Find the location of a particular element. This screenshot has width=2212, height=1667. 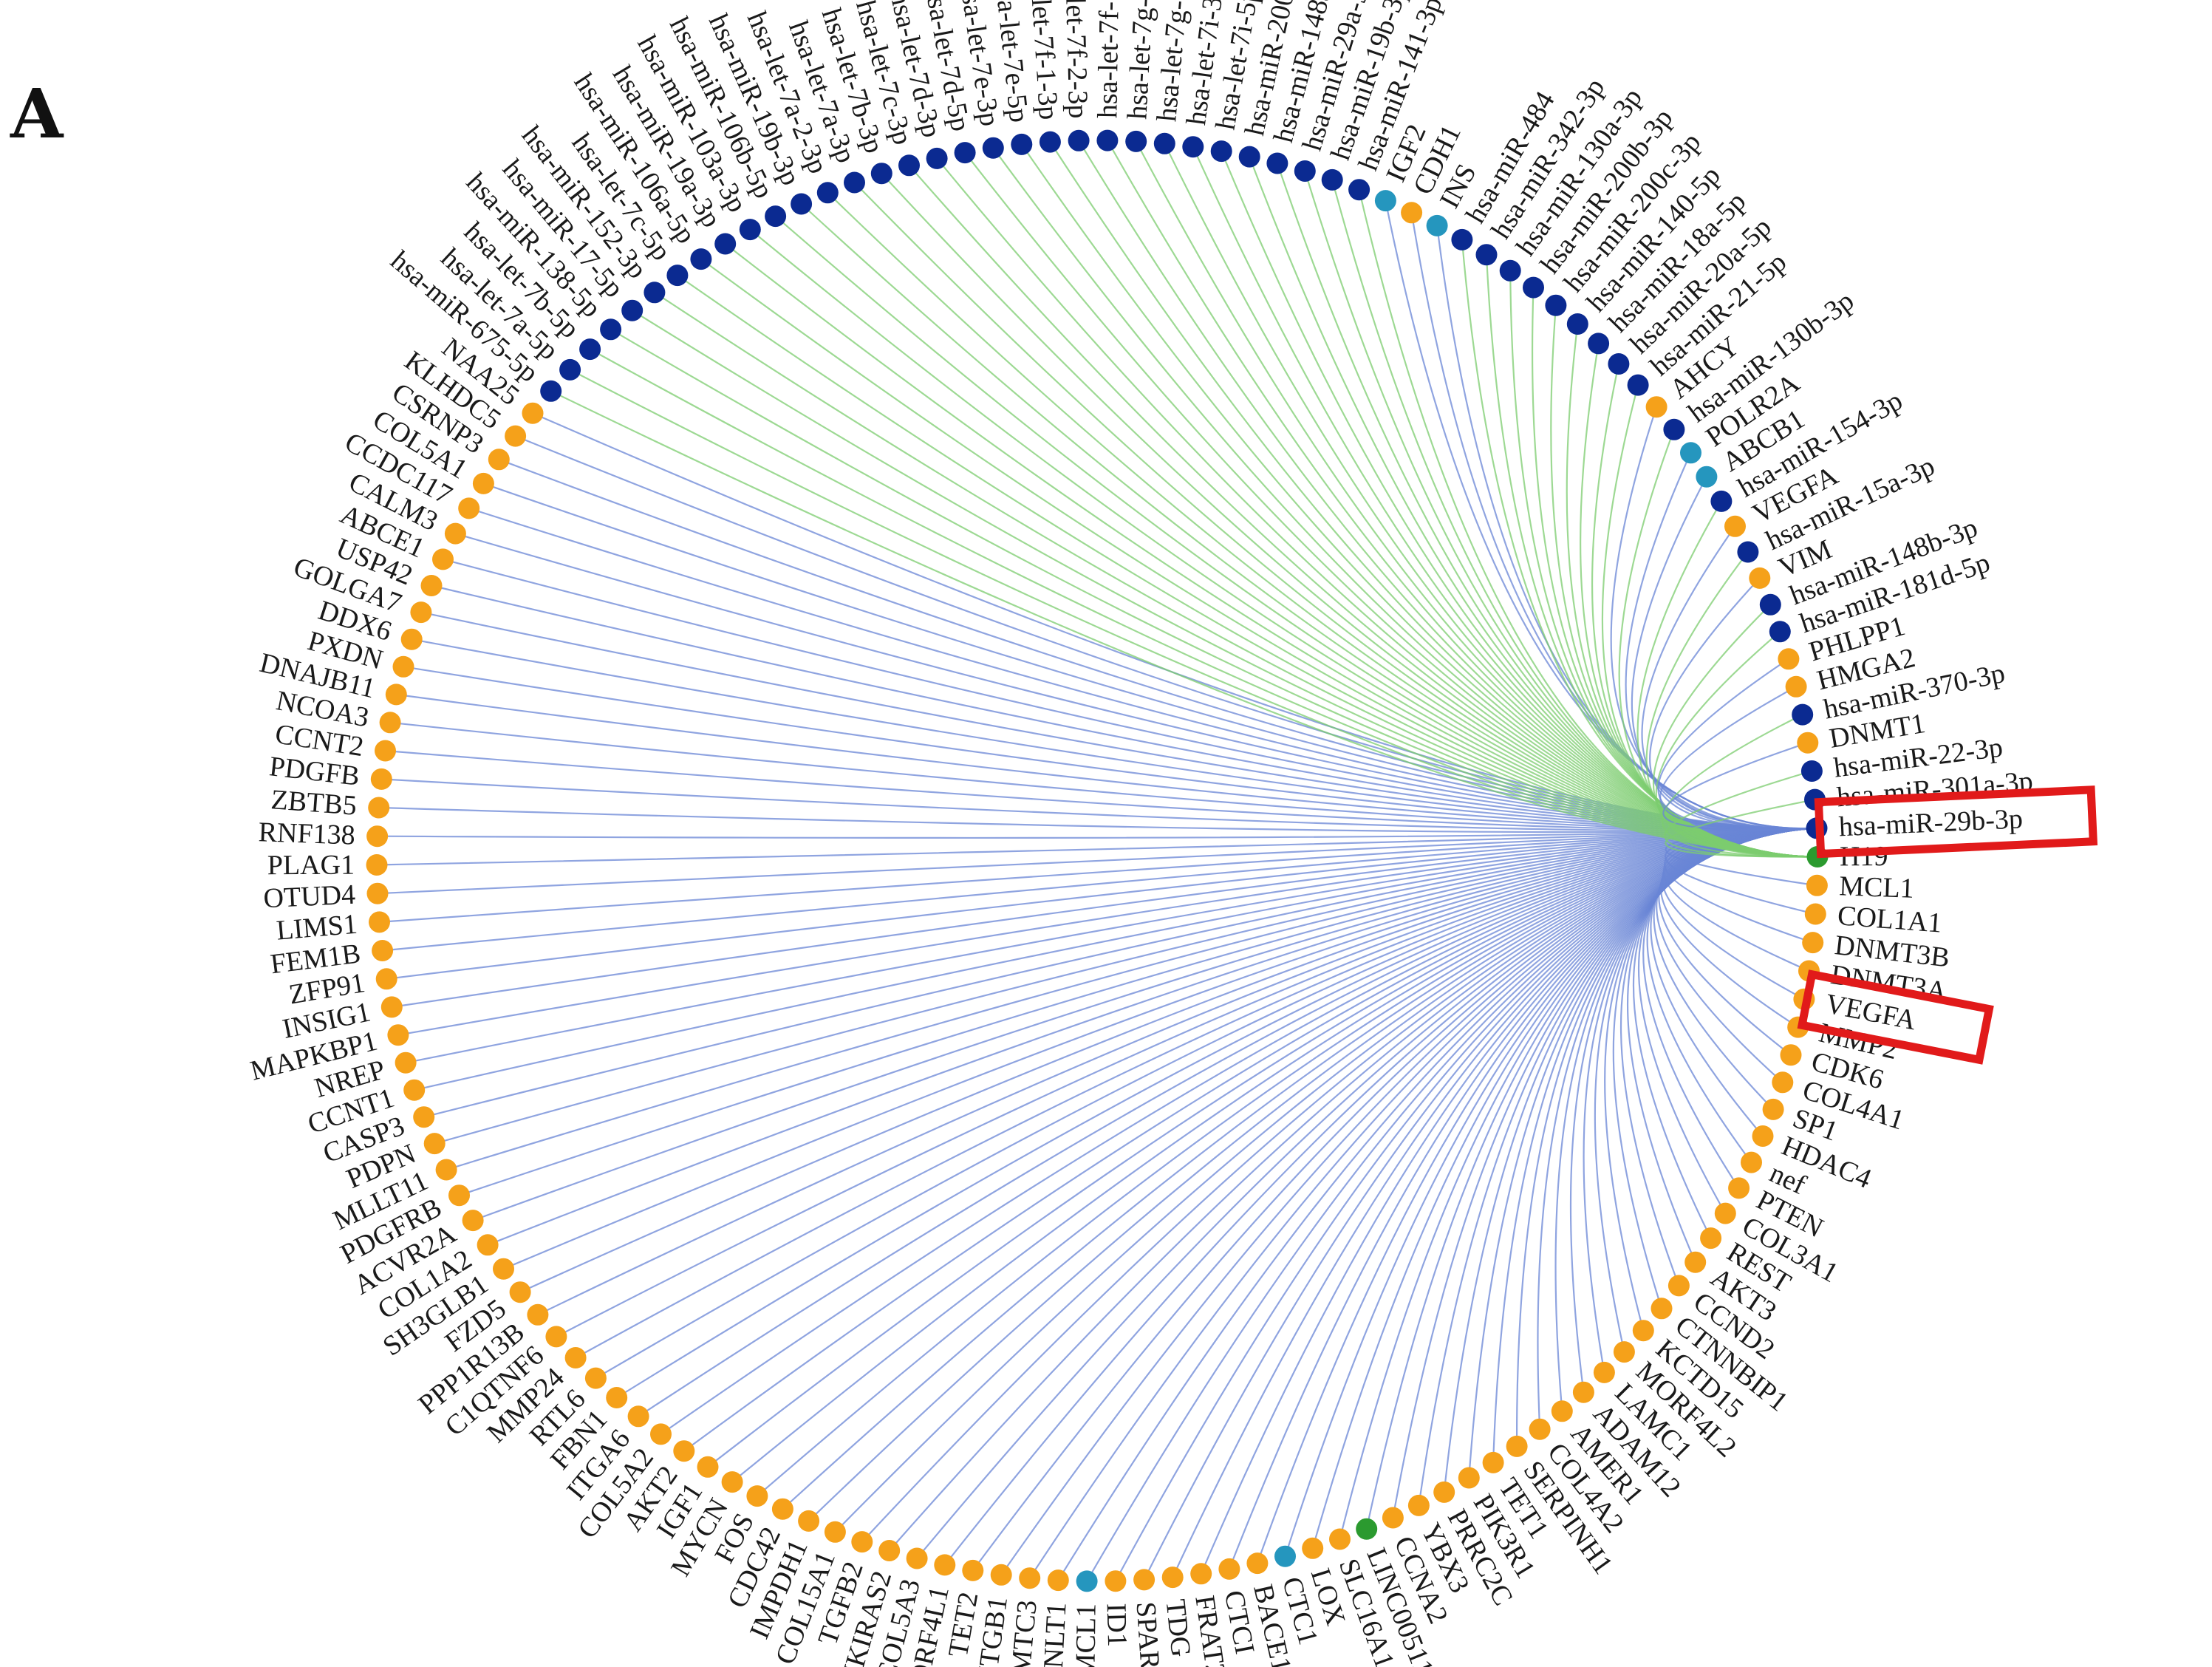

node-label: RNF138 is located at coordinates (306, 833).